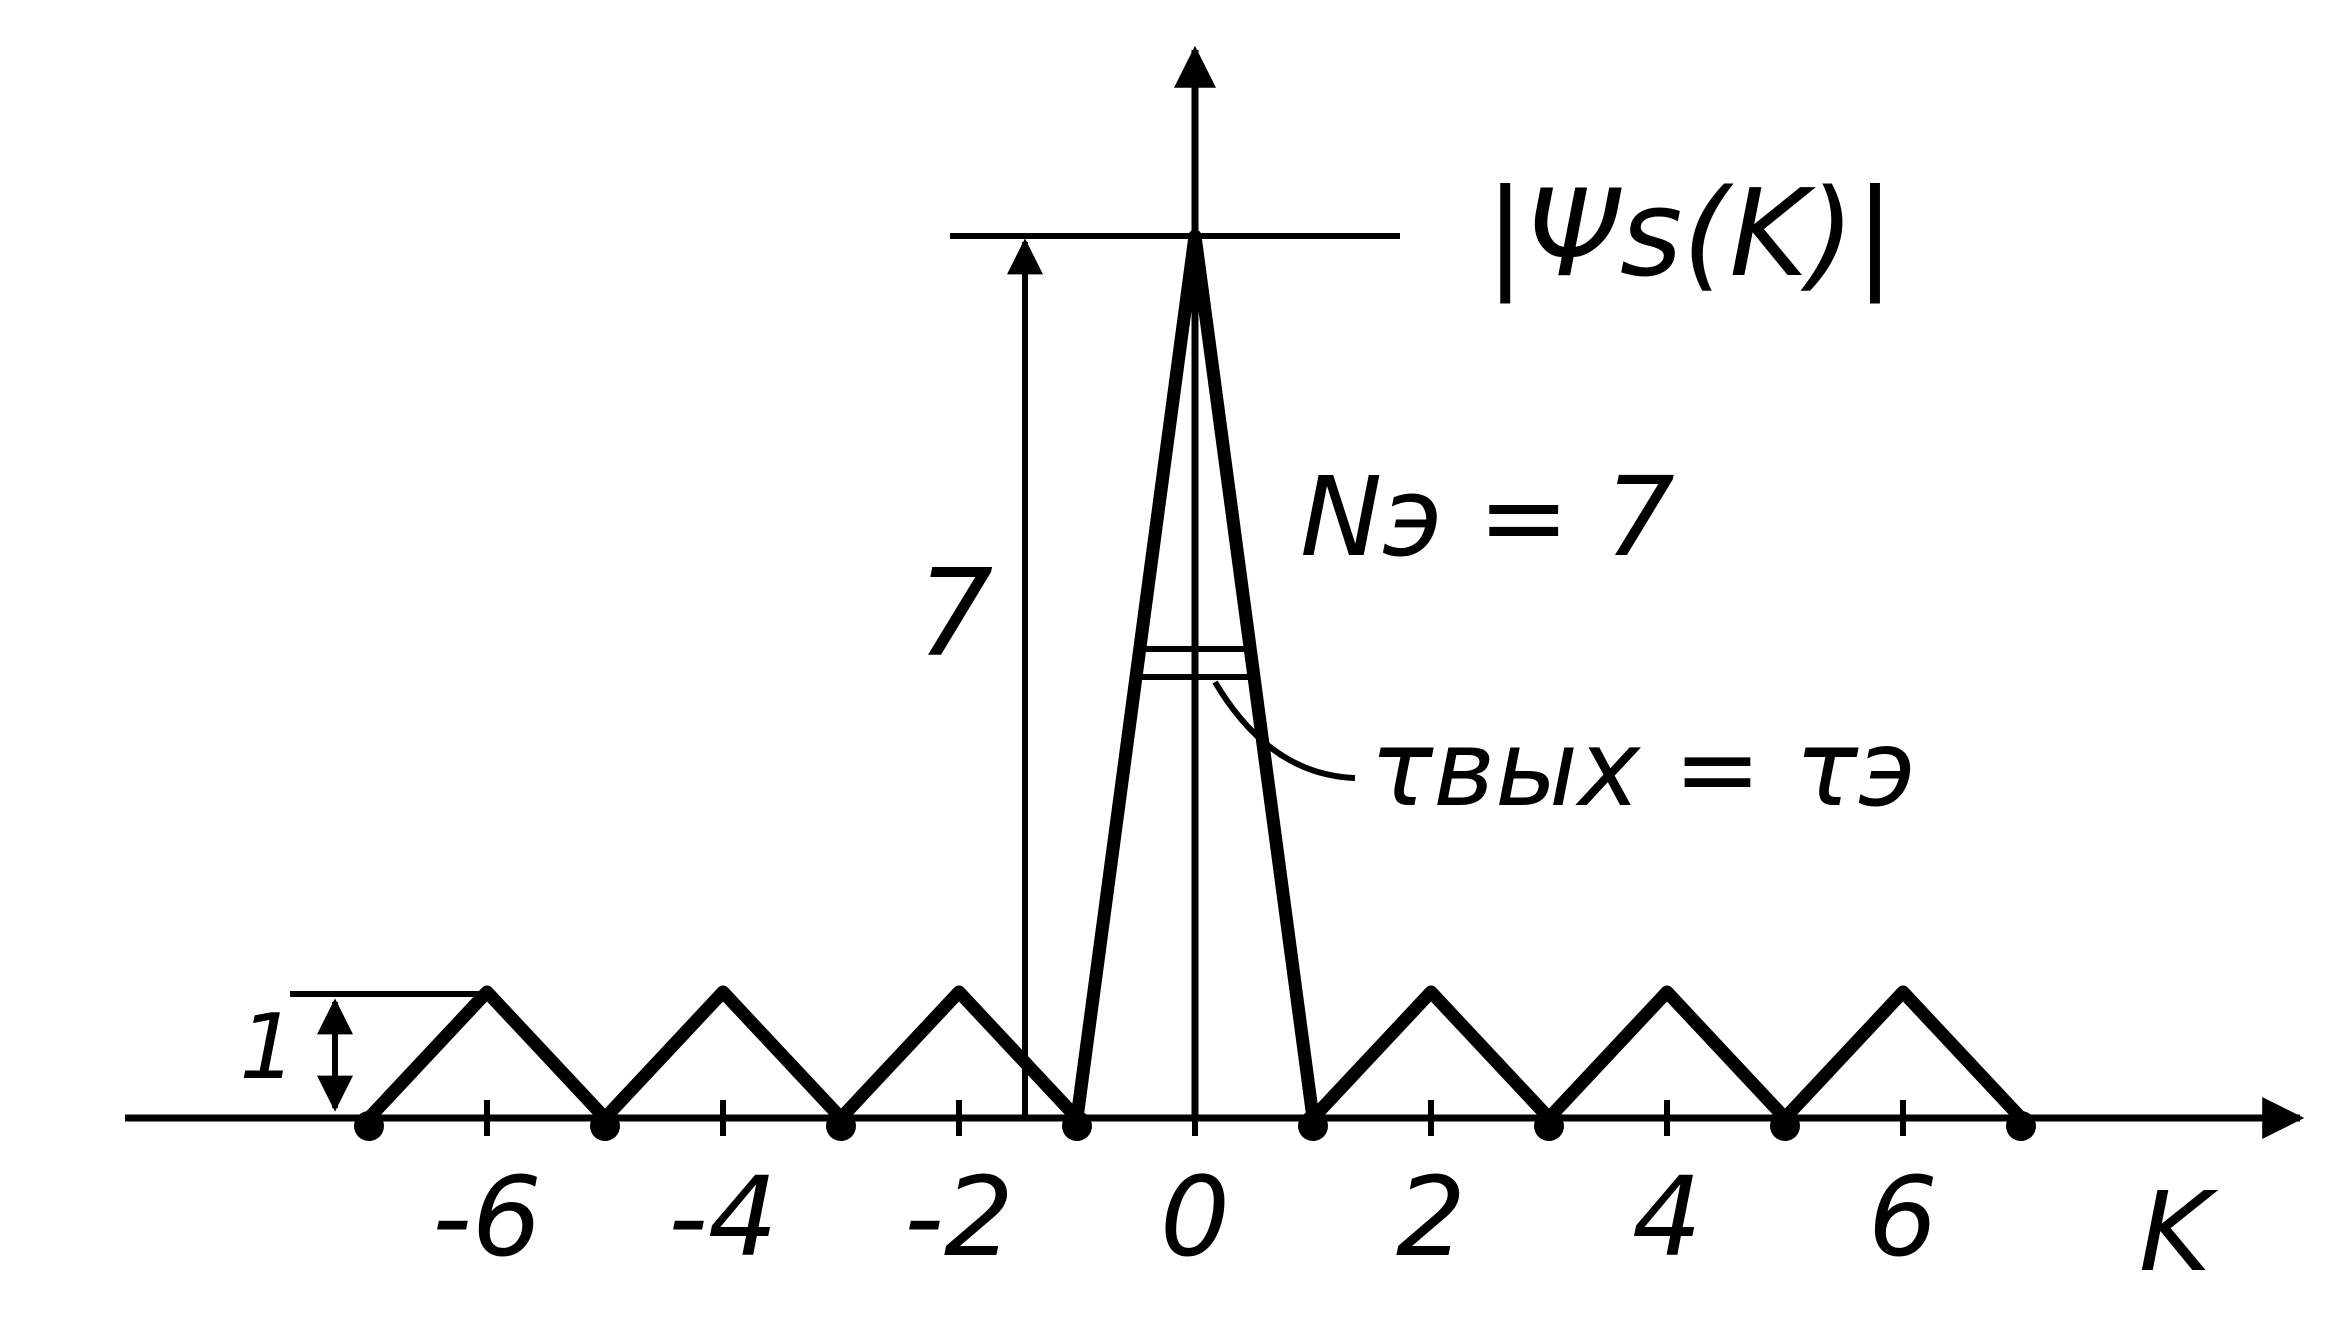 Image resolution: width=2327 pixels, height=1333 pixels. Describe the element at coordinates (1903, 1217) in the screenshot. I see `x-tick-label-6: 6` at that location.